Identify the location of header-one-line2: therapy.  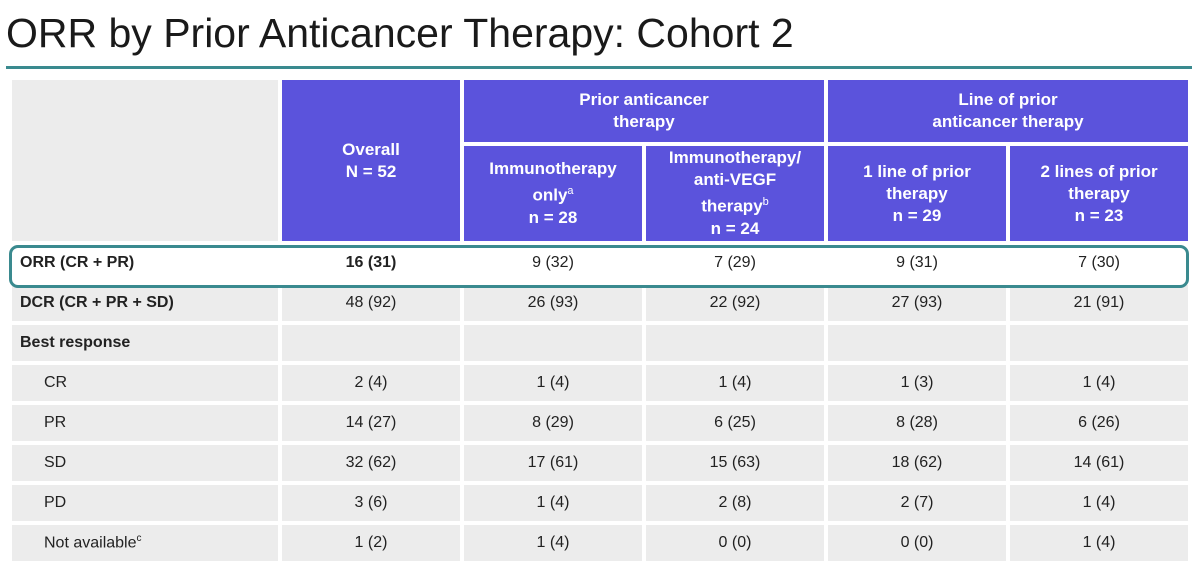
(917, 193).